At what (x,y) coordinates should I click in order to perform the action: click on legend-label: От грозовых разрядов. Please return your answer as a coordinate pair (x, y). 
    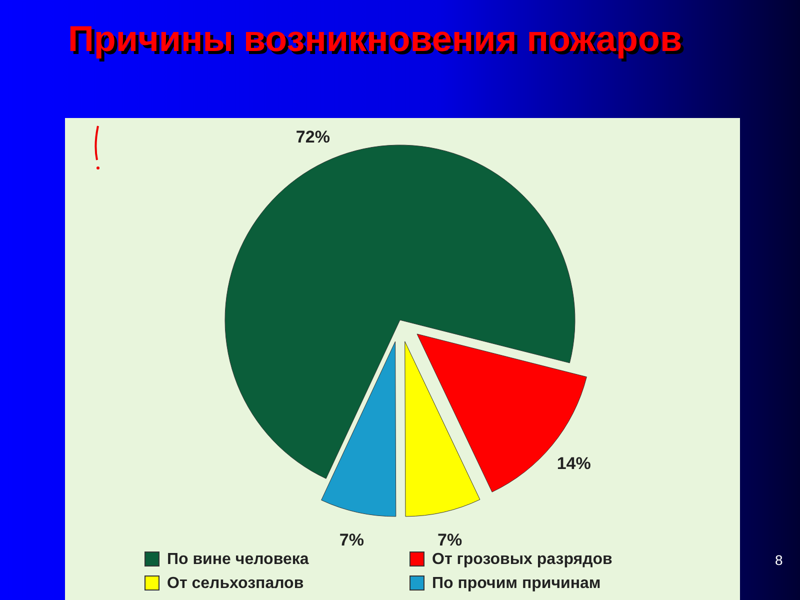
    Looking at the image, I should click on (522, 559).